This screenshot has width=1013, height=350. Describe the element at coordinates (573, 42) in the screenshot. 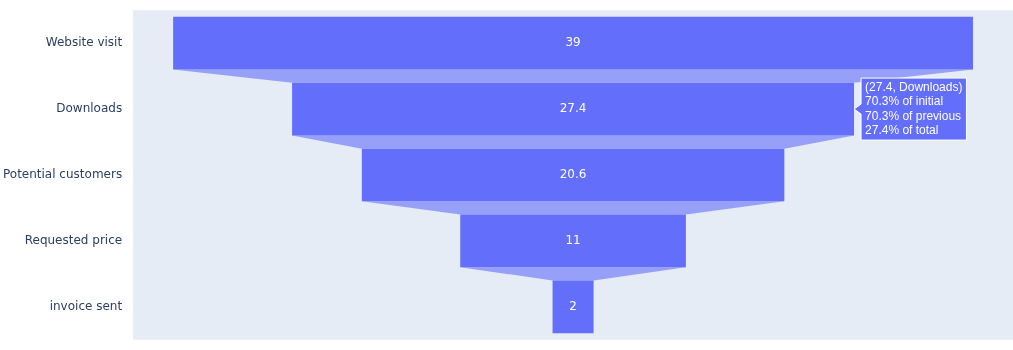

I see `data-label: 39` at that location.